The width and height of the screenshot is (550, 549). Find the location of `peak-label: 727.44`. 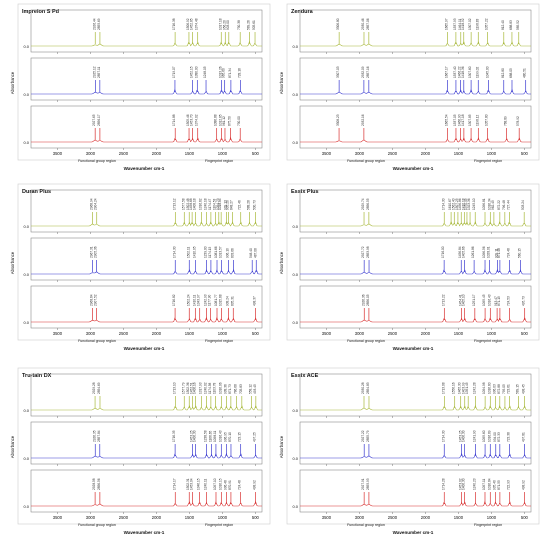

peak-label: 727.44 is located at coordinates (508, 205).